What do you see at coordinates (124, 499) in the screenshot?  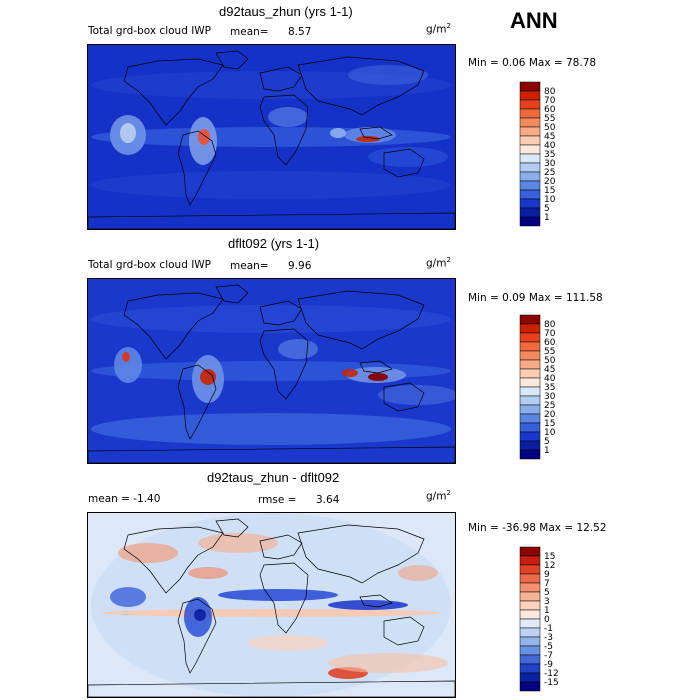 I see `panel3-mean: mean = -1.40` at bounding box center [124, 499].